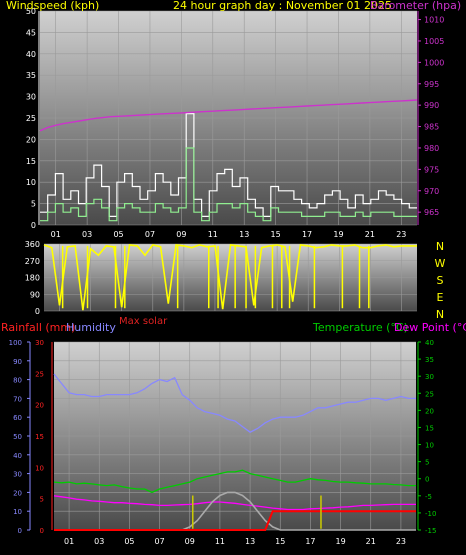 The width and height of the screenshot is (466, 555). What do you see at coordinates (190, 541) in the screenshot?
I see `temp-x-tick: 09` at bounding box center [190, 541].